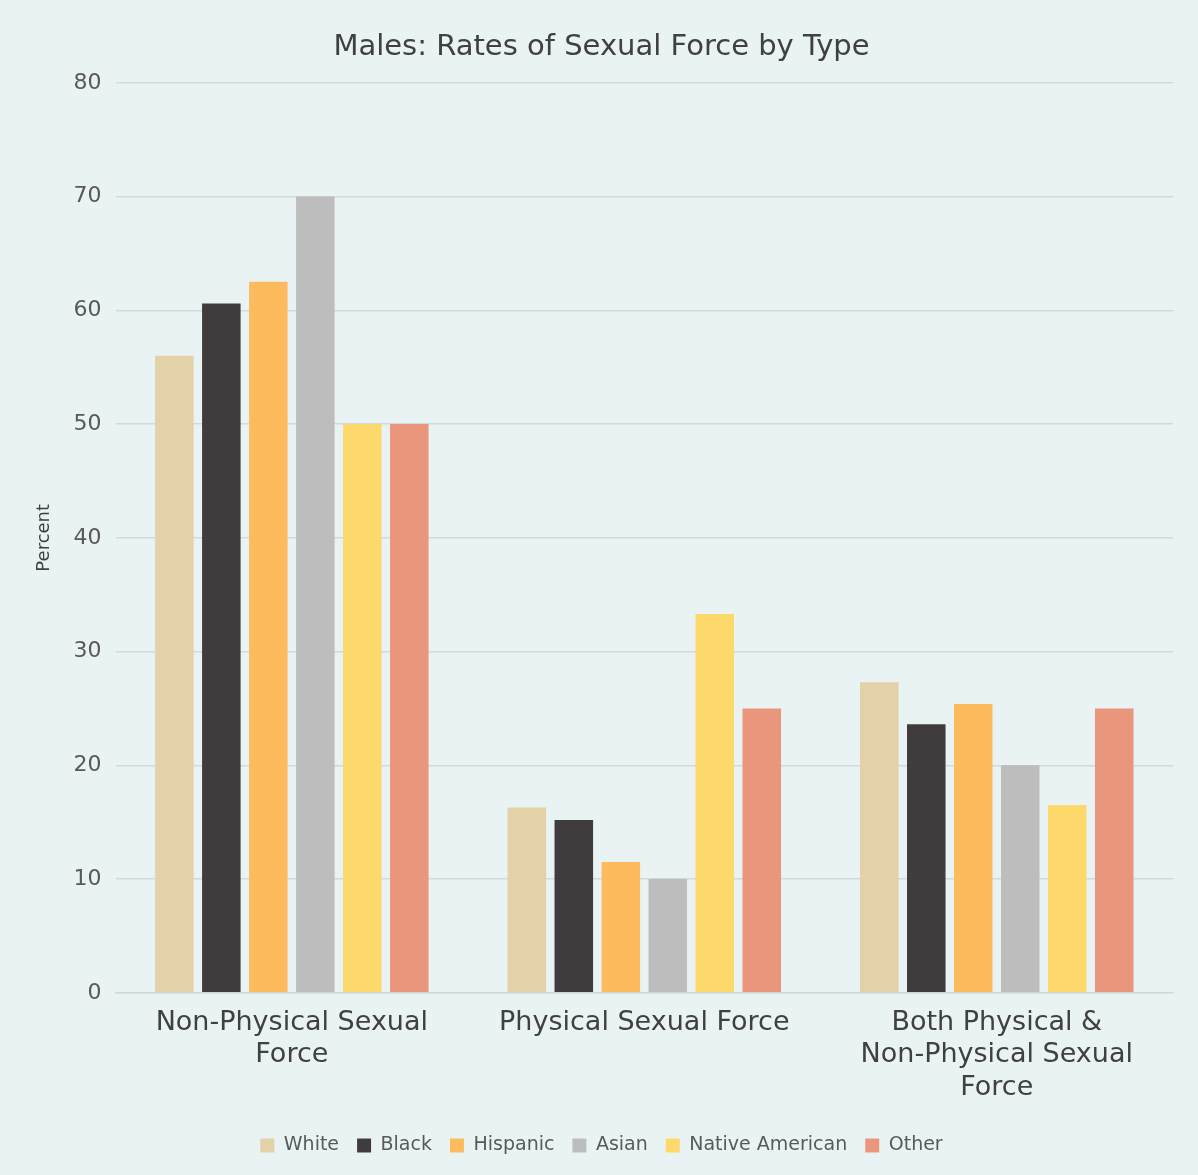 This screenshot has width=1198, height=1175. What do you see at coordinates (87, 536) in the screenshot?
I see `y-tick-label: 40` at bounding box center [87, 536].